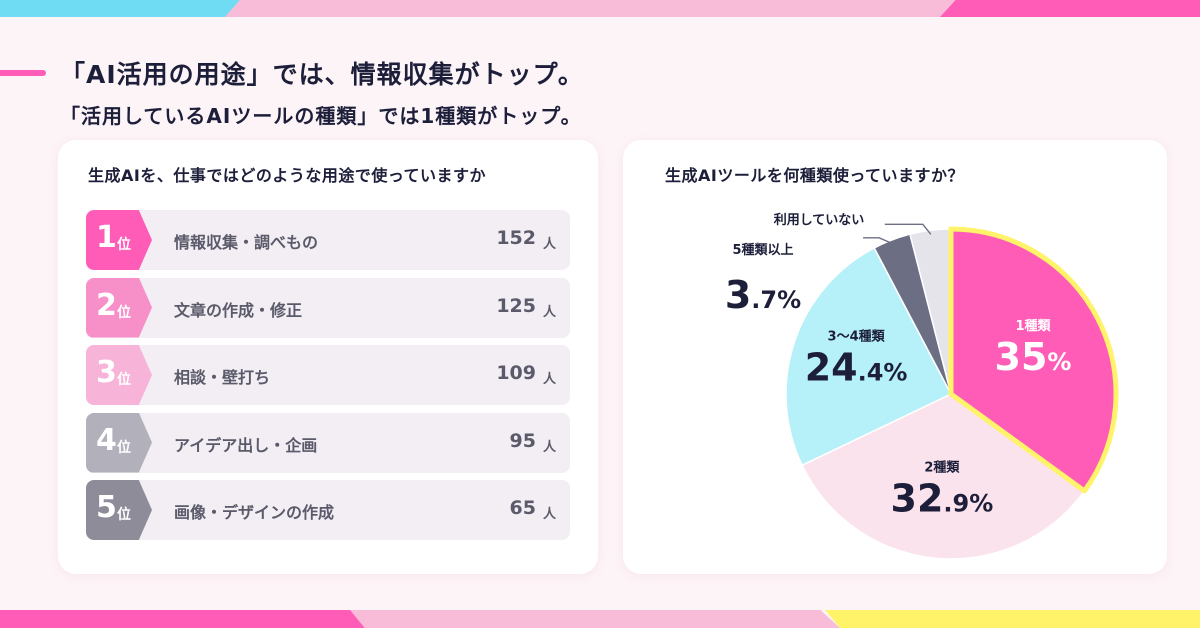  What do you see at coordinates (120, 8) in the screenshot?
I see `top-stripe-cyan` at bounding box center [120, 8].